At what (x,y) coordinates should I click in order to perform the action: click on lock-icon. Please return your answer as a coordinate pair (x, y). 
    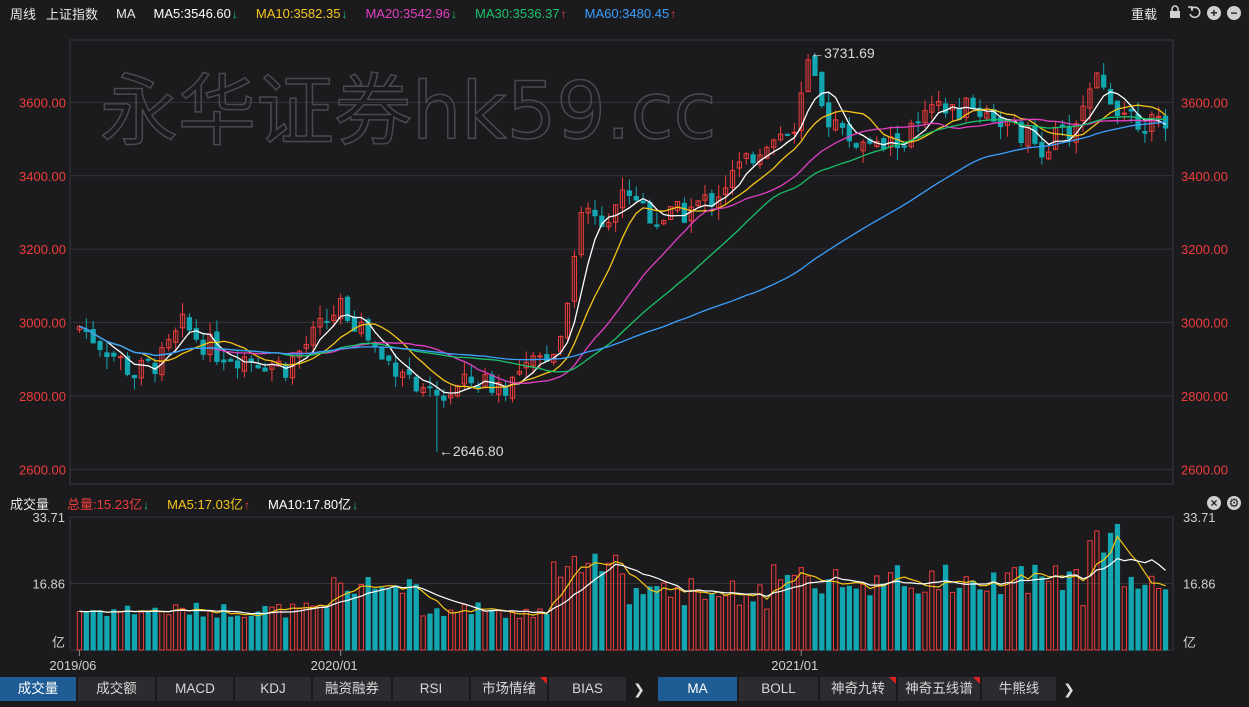
    Looking at the image, I should click on (1175, 13).